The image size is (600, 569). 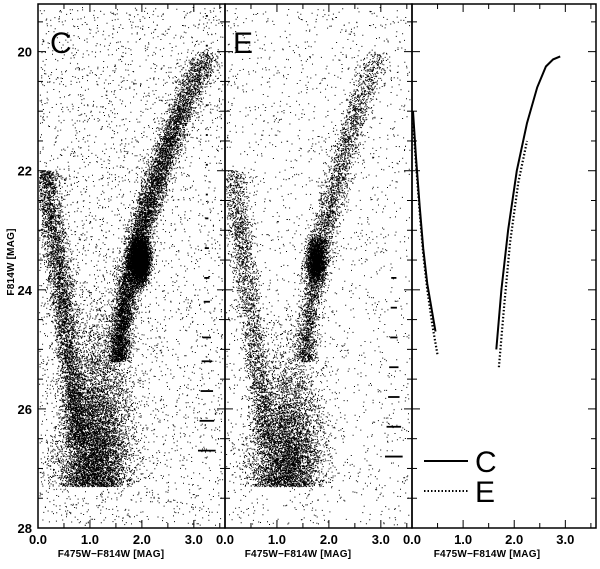 What do you see at coordinates (225, 539) in the screenshot?
I see `x-tick-label-panel-e: 0.0` at bounding box center [225, 539].